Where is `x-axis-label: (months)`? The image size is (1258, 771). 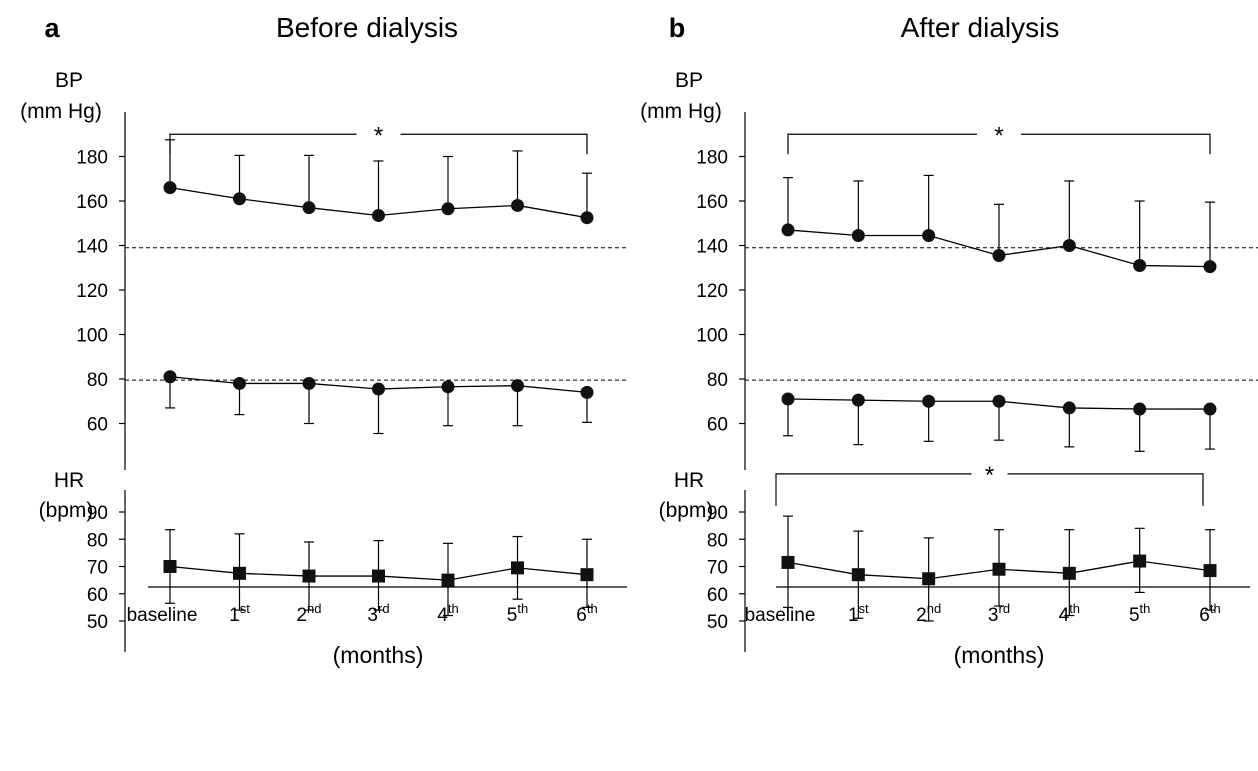
x-axis-label: (months) is located at coordinates (999, 655).